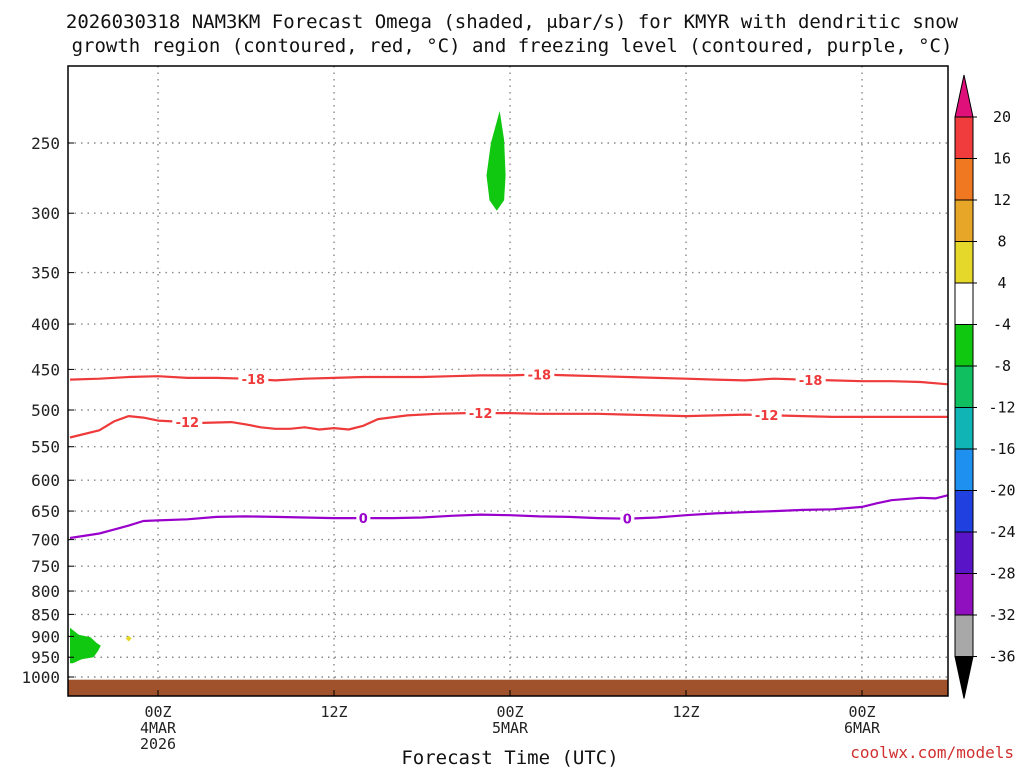  Describe the element at coordinates (985, 386) in the screenshot. I see `omega-colorbar: 20 16 12 8 4 -4 -8 -12 -16 -20 -24 -28 -32 -36` at that location.